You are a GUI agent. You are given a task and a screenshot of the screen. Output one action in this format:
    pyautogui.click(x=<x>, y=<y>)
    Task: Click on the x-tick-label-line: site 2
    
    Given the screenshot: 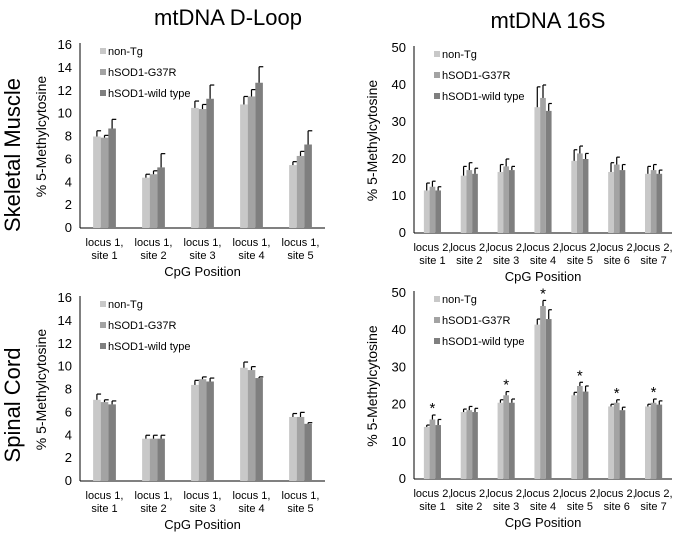 What is the action you would take?
    pyautogui.click(x=469, y=261)
    